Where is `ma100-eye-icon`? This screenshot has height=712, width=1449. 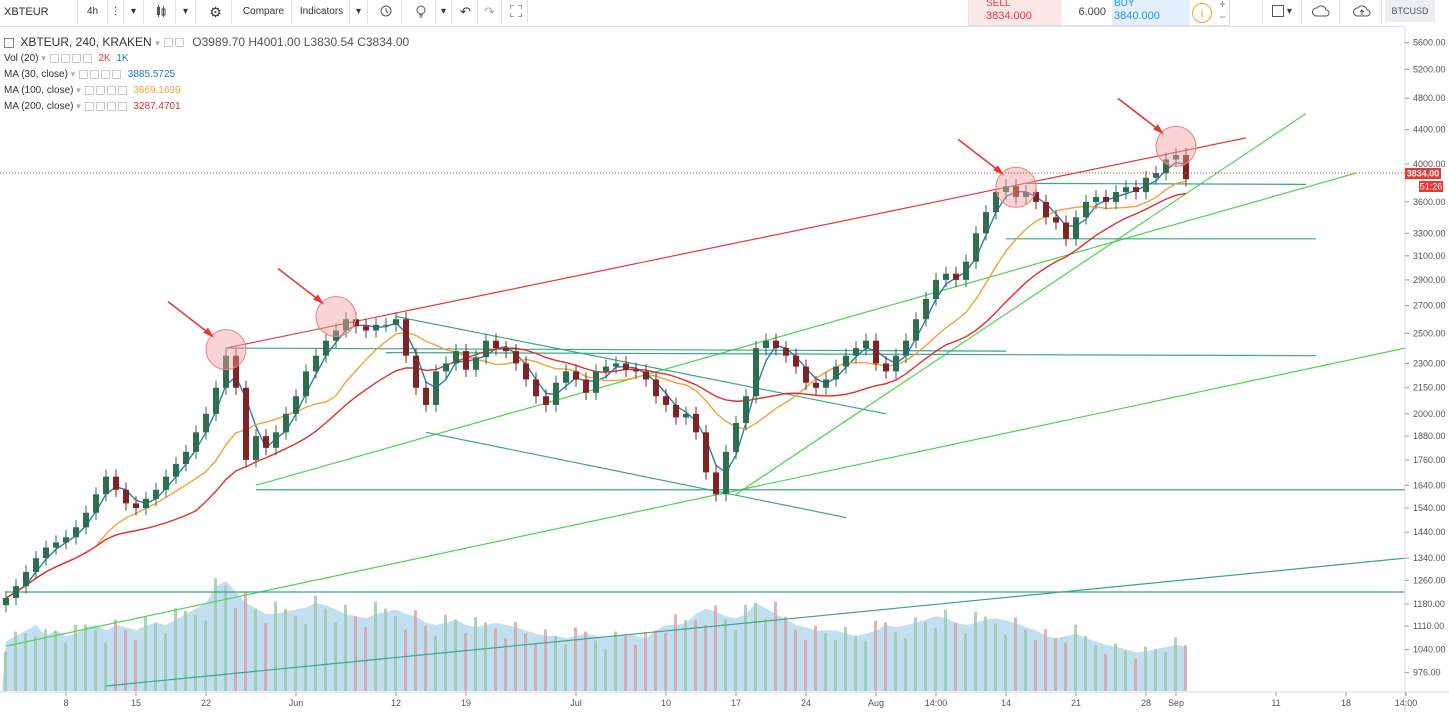
ma100-eye-icon is located at coordinates (89, 90).